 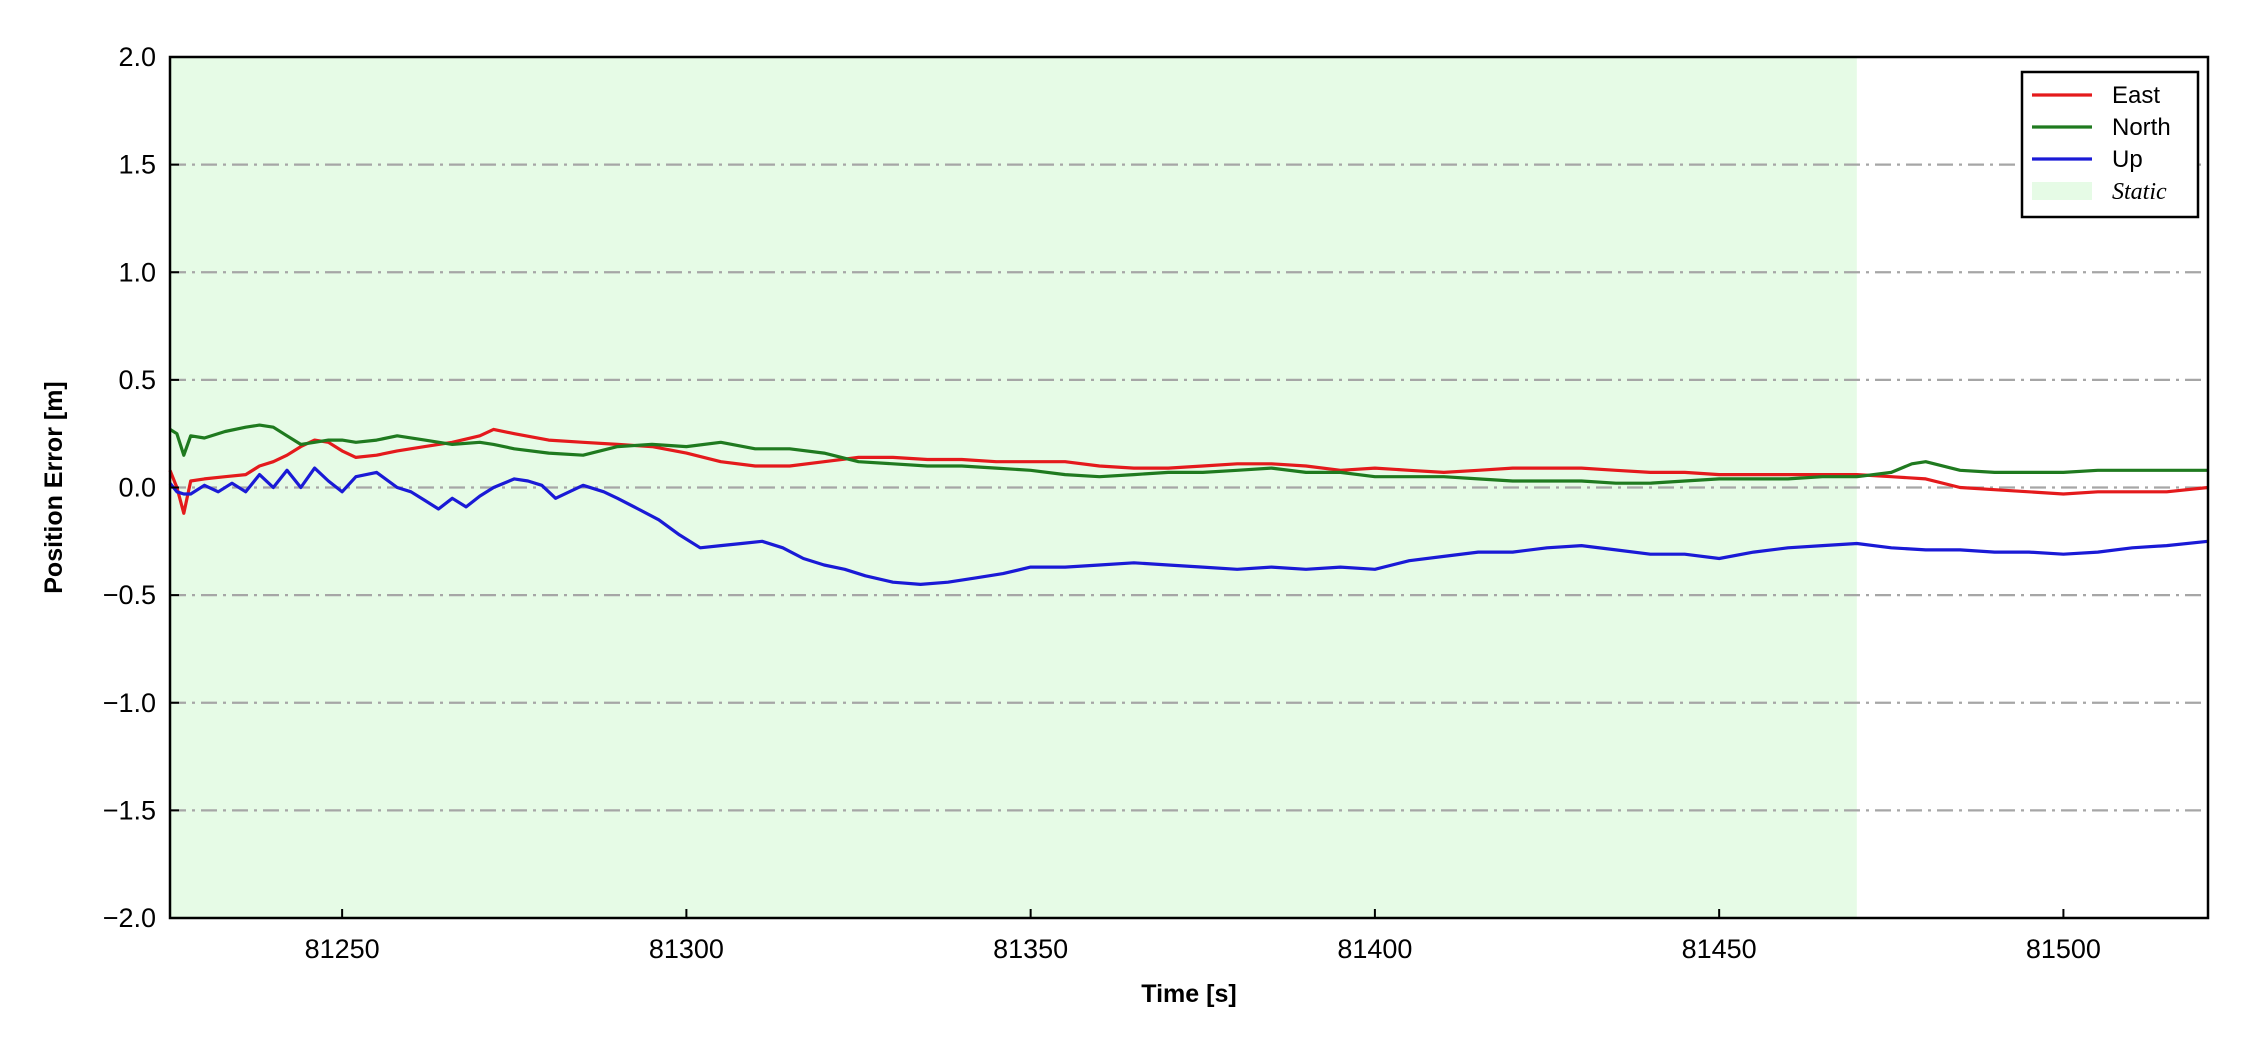 I want to click on y-tick-label: 0.5, so click(x=137, y=380).